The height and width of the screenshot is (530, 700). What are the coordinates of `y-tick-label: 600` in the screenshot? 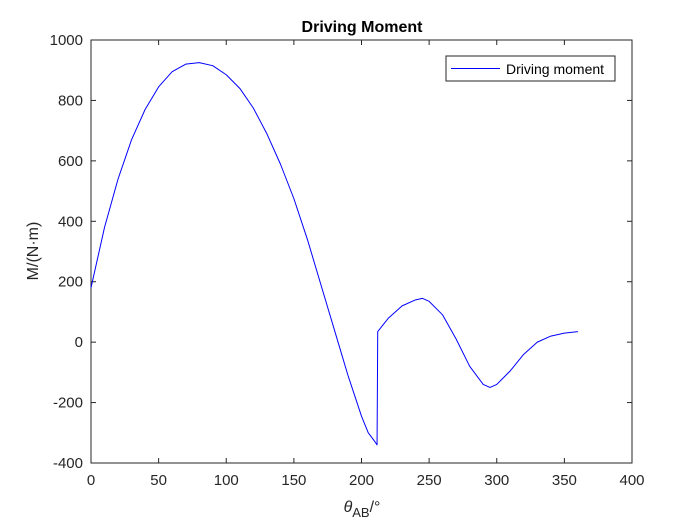 It's located at (70, 161).